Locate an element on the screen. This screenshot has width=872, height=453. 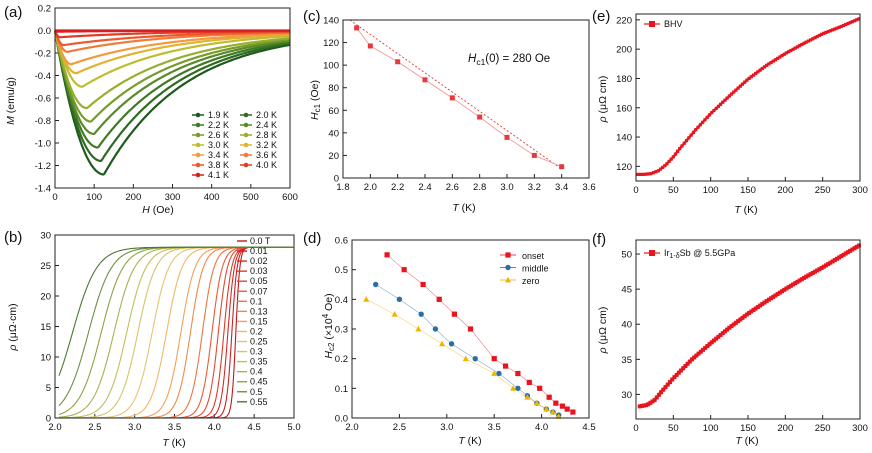
panel-d-ytick-label: 0.3 is located at coordinates (341, 330).